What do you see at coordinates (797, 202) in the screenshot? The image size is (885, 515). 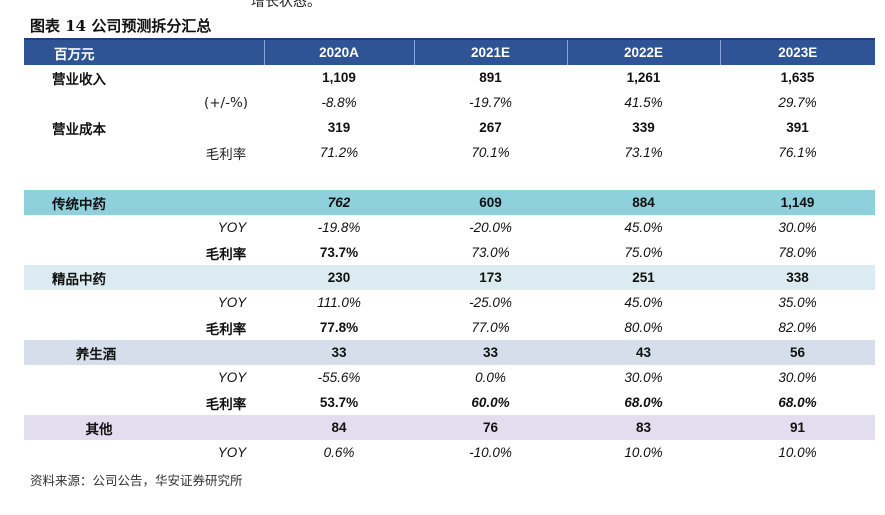 I see `table-cell: 1,149` at bounding box center [797, 202].